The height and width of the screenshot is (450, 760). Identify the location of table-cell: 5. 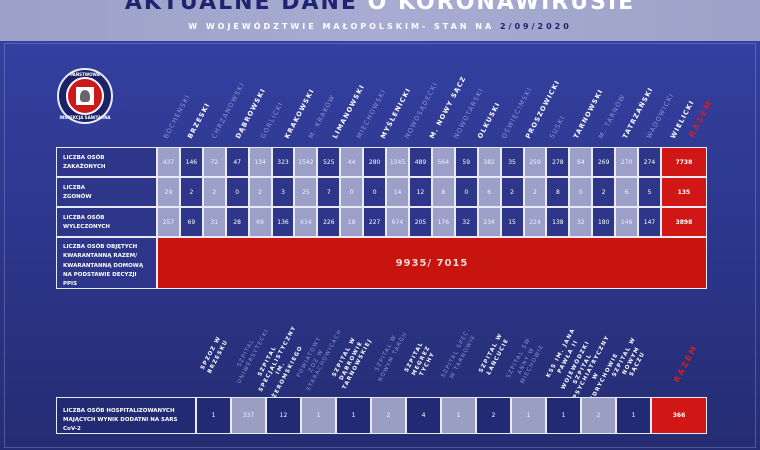
(650, 192).